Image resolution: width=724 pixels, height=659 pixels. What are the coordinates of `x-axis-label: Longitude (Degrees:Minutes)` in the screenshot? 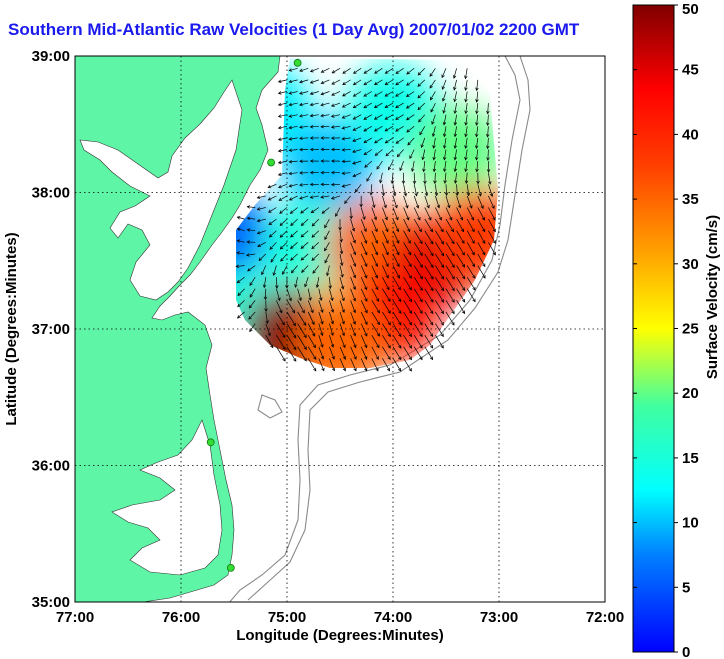 It's located at (340, 635).